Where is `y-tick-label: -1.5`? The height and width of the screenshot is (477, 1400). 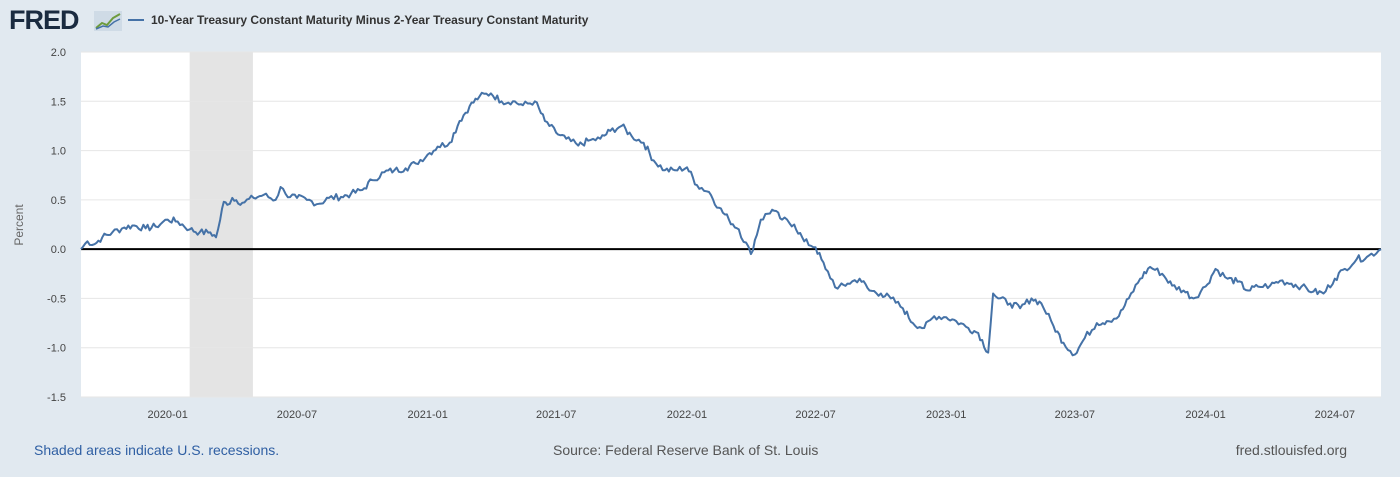 y-tick-label: -1.5 is located at coordinates (56, 398).